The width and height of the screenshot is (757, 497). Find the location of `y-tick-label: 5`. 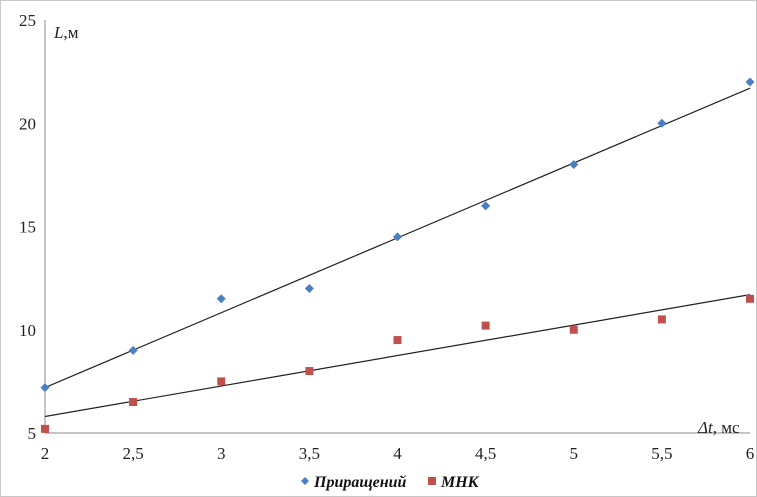

y-tick-label: 5 is located at coordinates (32, 433).